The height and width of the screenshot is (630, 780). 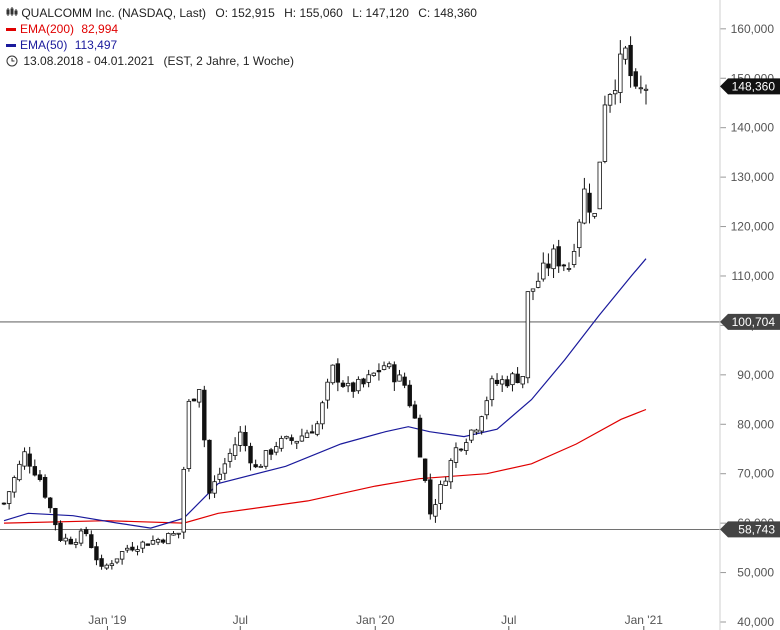 I want to click on last-price-flag: 148,360, so click(x=750, y=86).